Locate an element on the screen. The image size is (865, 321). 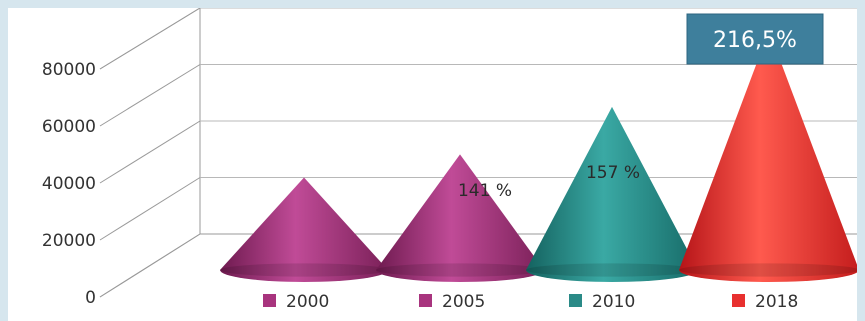
highlight-label-2018: 216,5% is located at coordinates (755, 39).